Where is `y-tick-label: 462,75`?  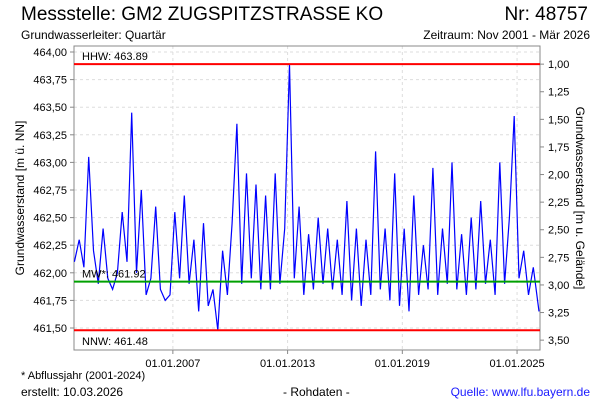
y-tick-label: 462,75 is located at coordinates (50, 191).